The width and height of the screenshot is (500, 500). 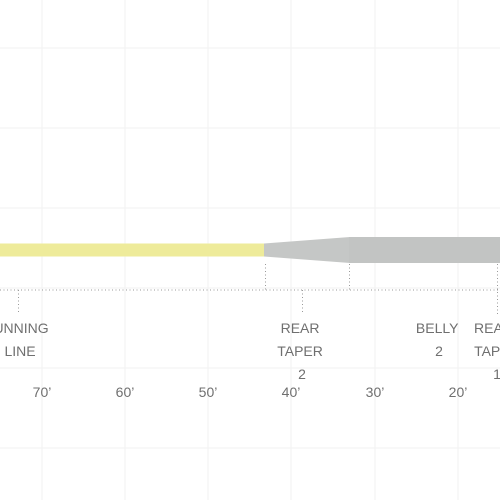 I want to click on running-line-label-line-1: UNNING, so click(x=24, y=328).